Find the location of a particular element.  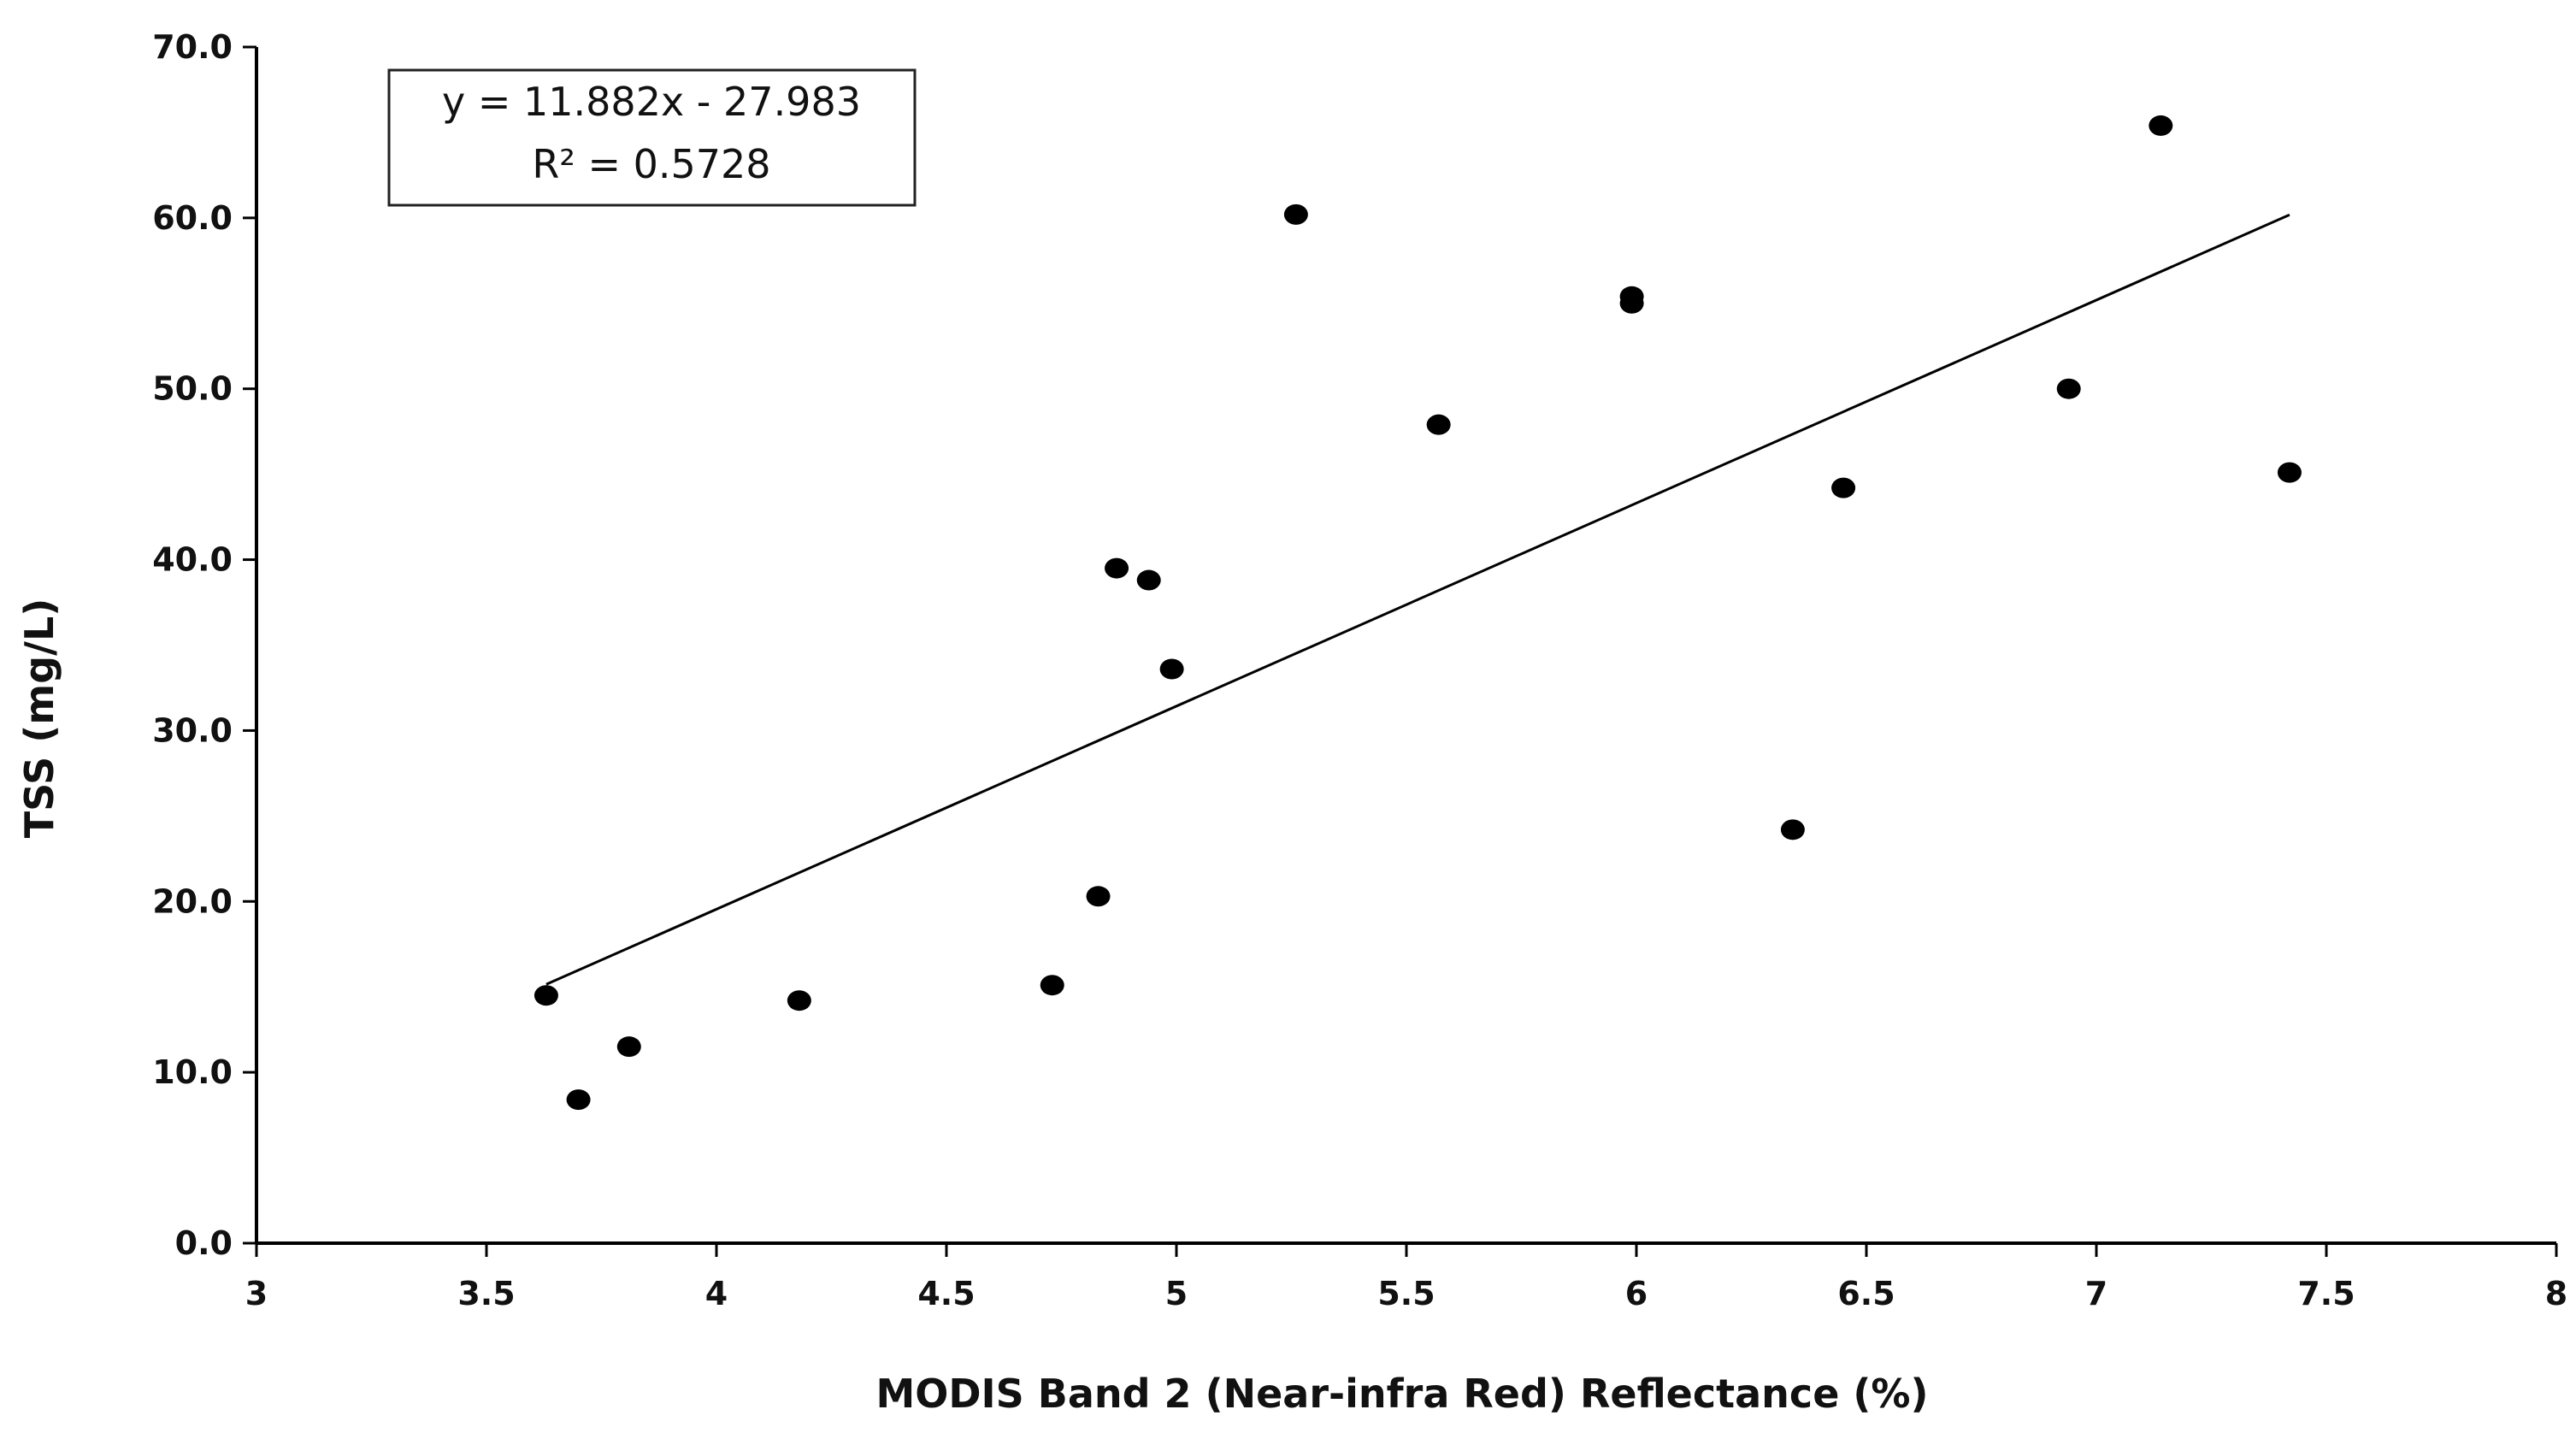

equation-box: y = 11.882x - 27.983 R² = 0.5728 is located at coordinates (652, 137).